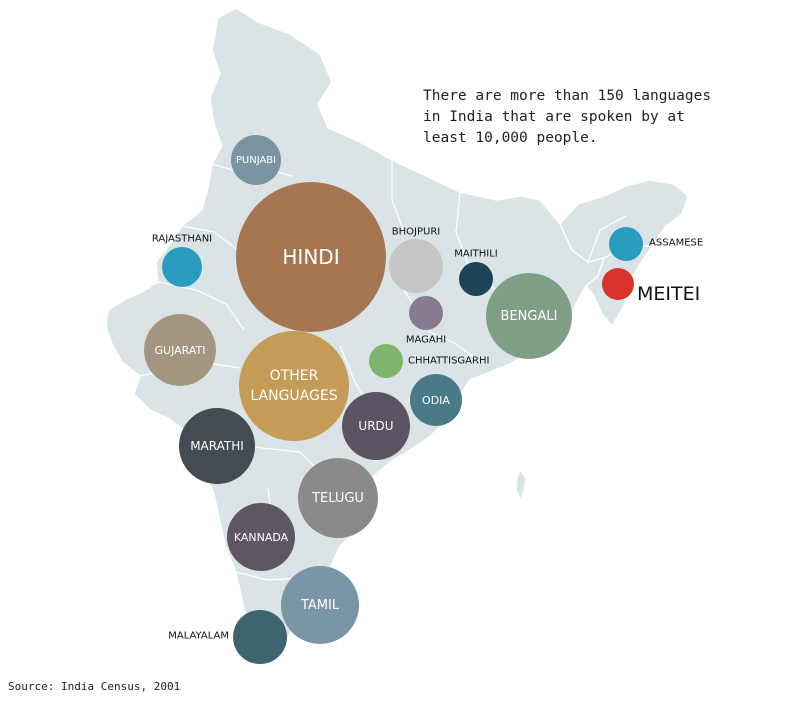 This screenshot has width=800, height=703. I want to click on label-odia: ODIA, so click(436, 400).